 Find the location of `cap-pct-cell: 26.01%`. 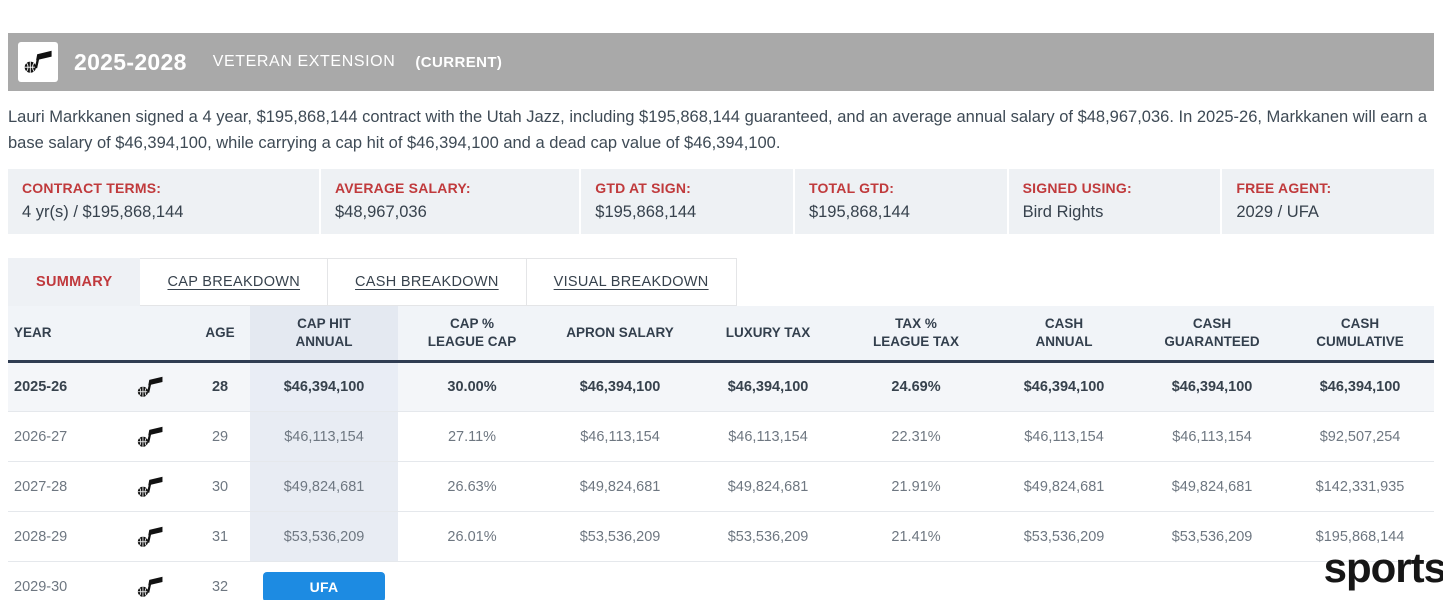

cap-pct-cell: 26.01% is located at coordinates (472, 537).